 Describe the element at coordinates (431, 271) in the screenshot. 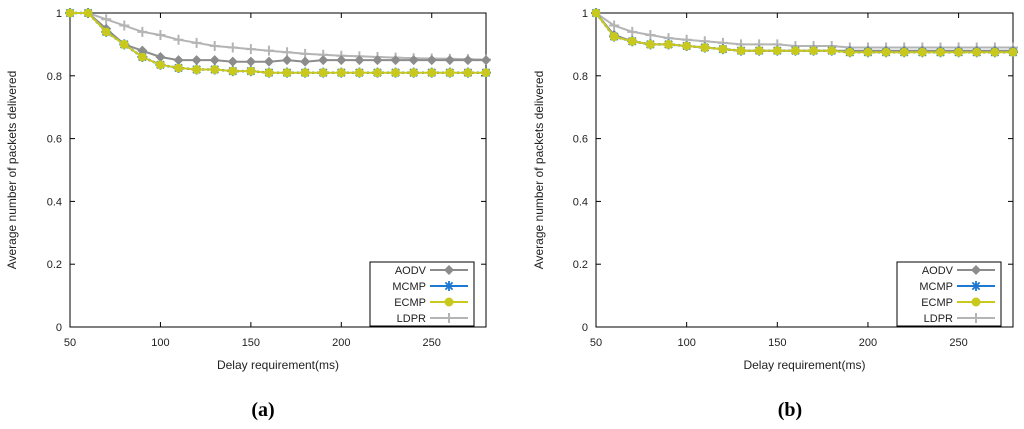

I see `legend-item-aodv: AODV` at that location.